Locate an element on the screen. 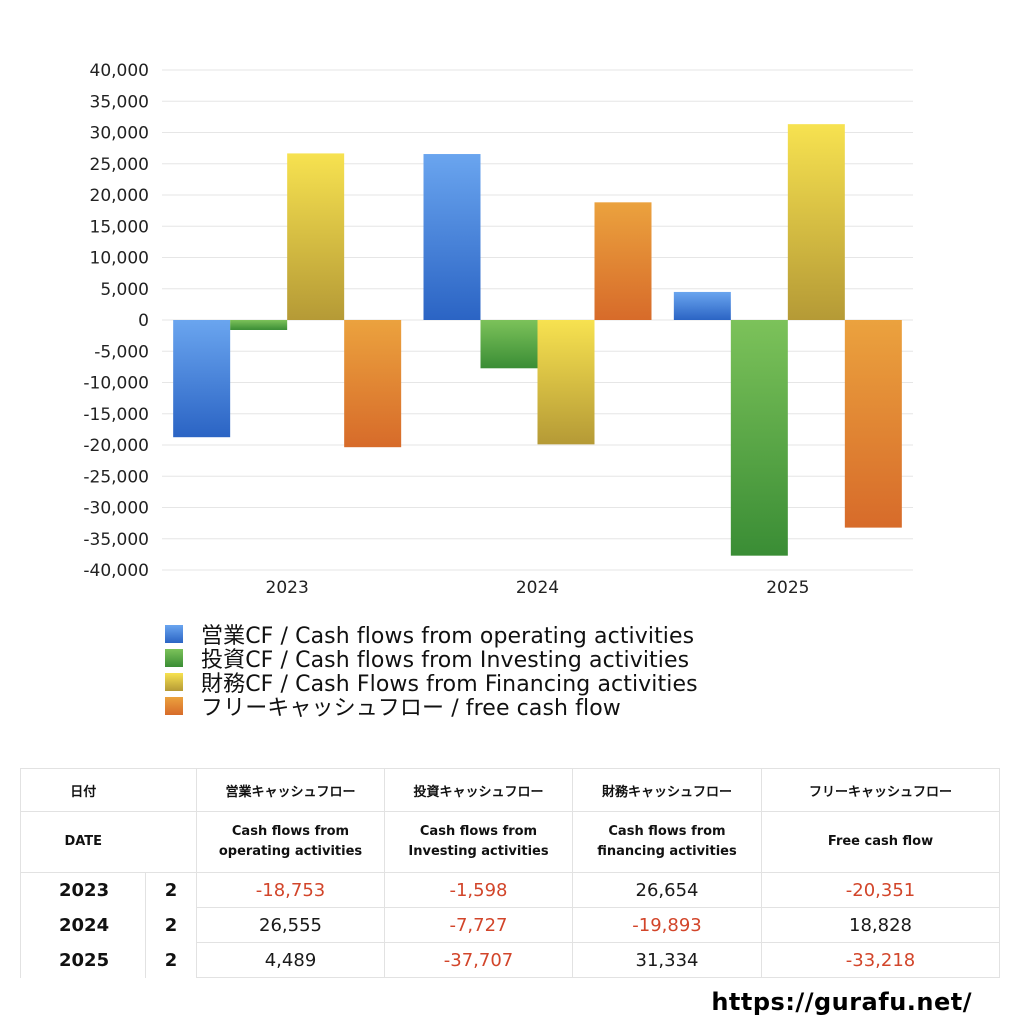 This screenshot has width=1024, height=1024. bar-4-2023 is located at coordinates (373, 384).